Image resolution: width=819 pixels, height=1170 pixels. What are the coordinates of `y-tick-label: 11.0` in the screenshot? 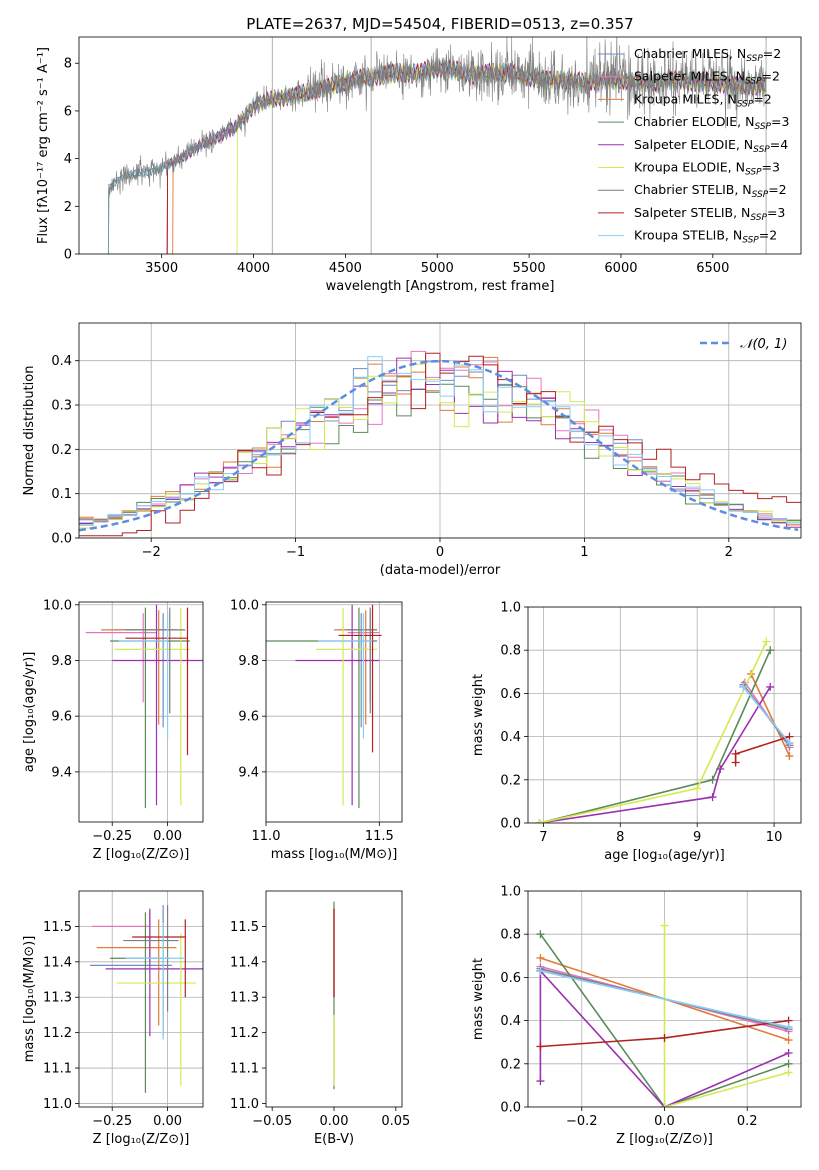 It's located at (244, 1104).